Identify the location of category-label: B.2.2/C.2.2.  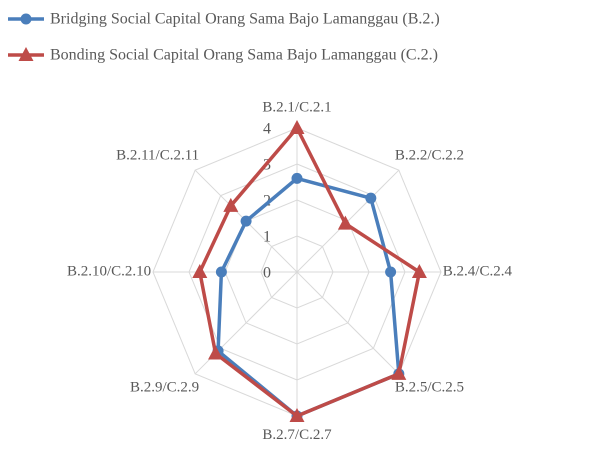
(429, 156).